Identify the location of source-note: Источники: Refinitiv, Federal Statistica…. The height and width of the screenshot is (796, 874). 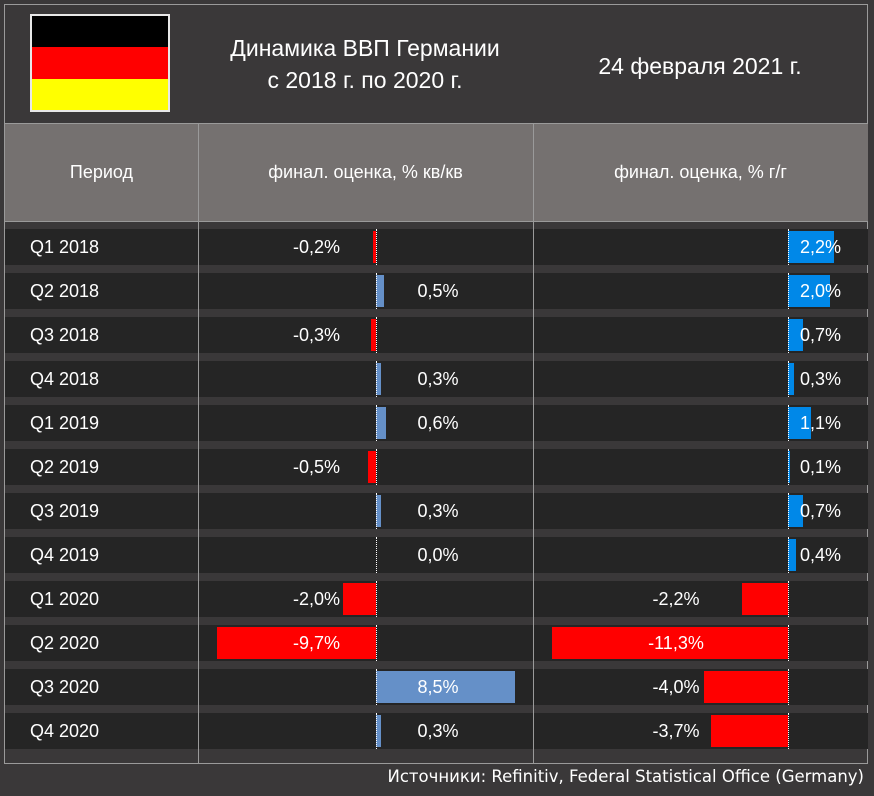
(625, 776).